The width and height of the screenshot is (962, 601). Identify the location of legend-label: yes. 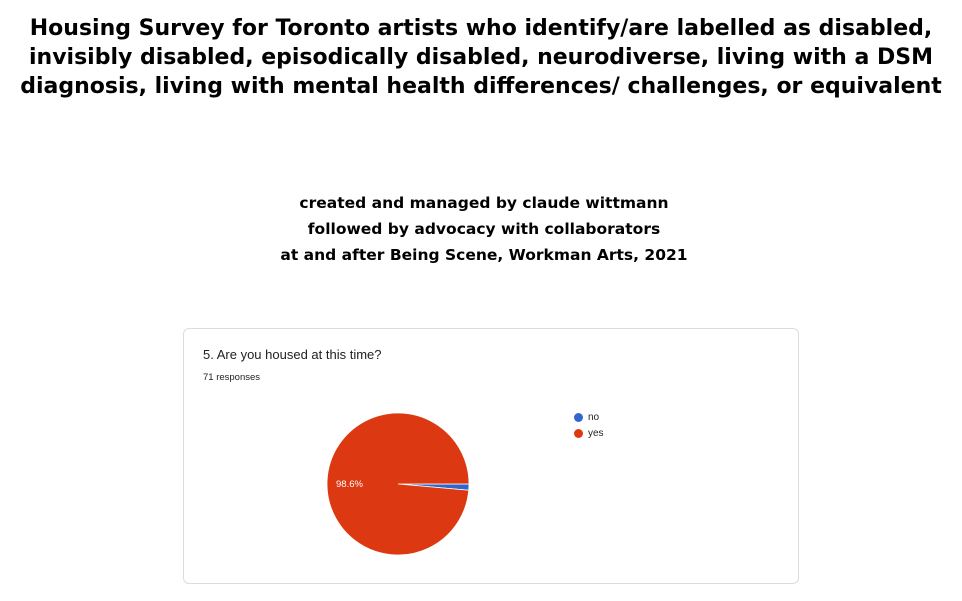
(596, 433).